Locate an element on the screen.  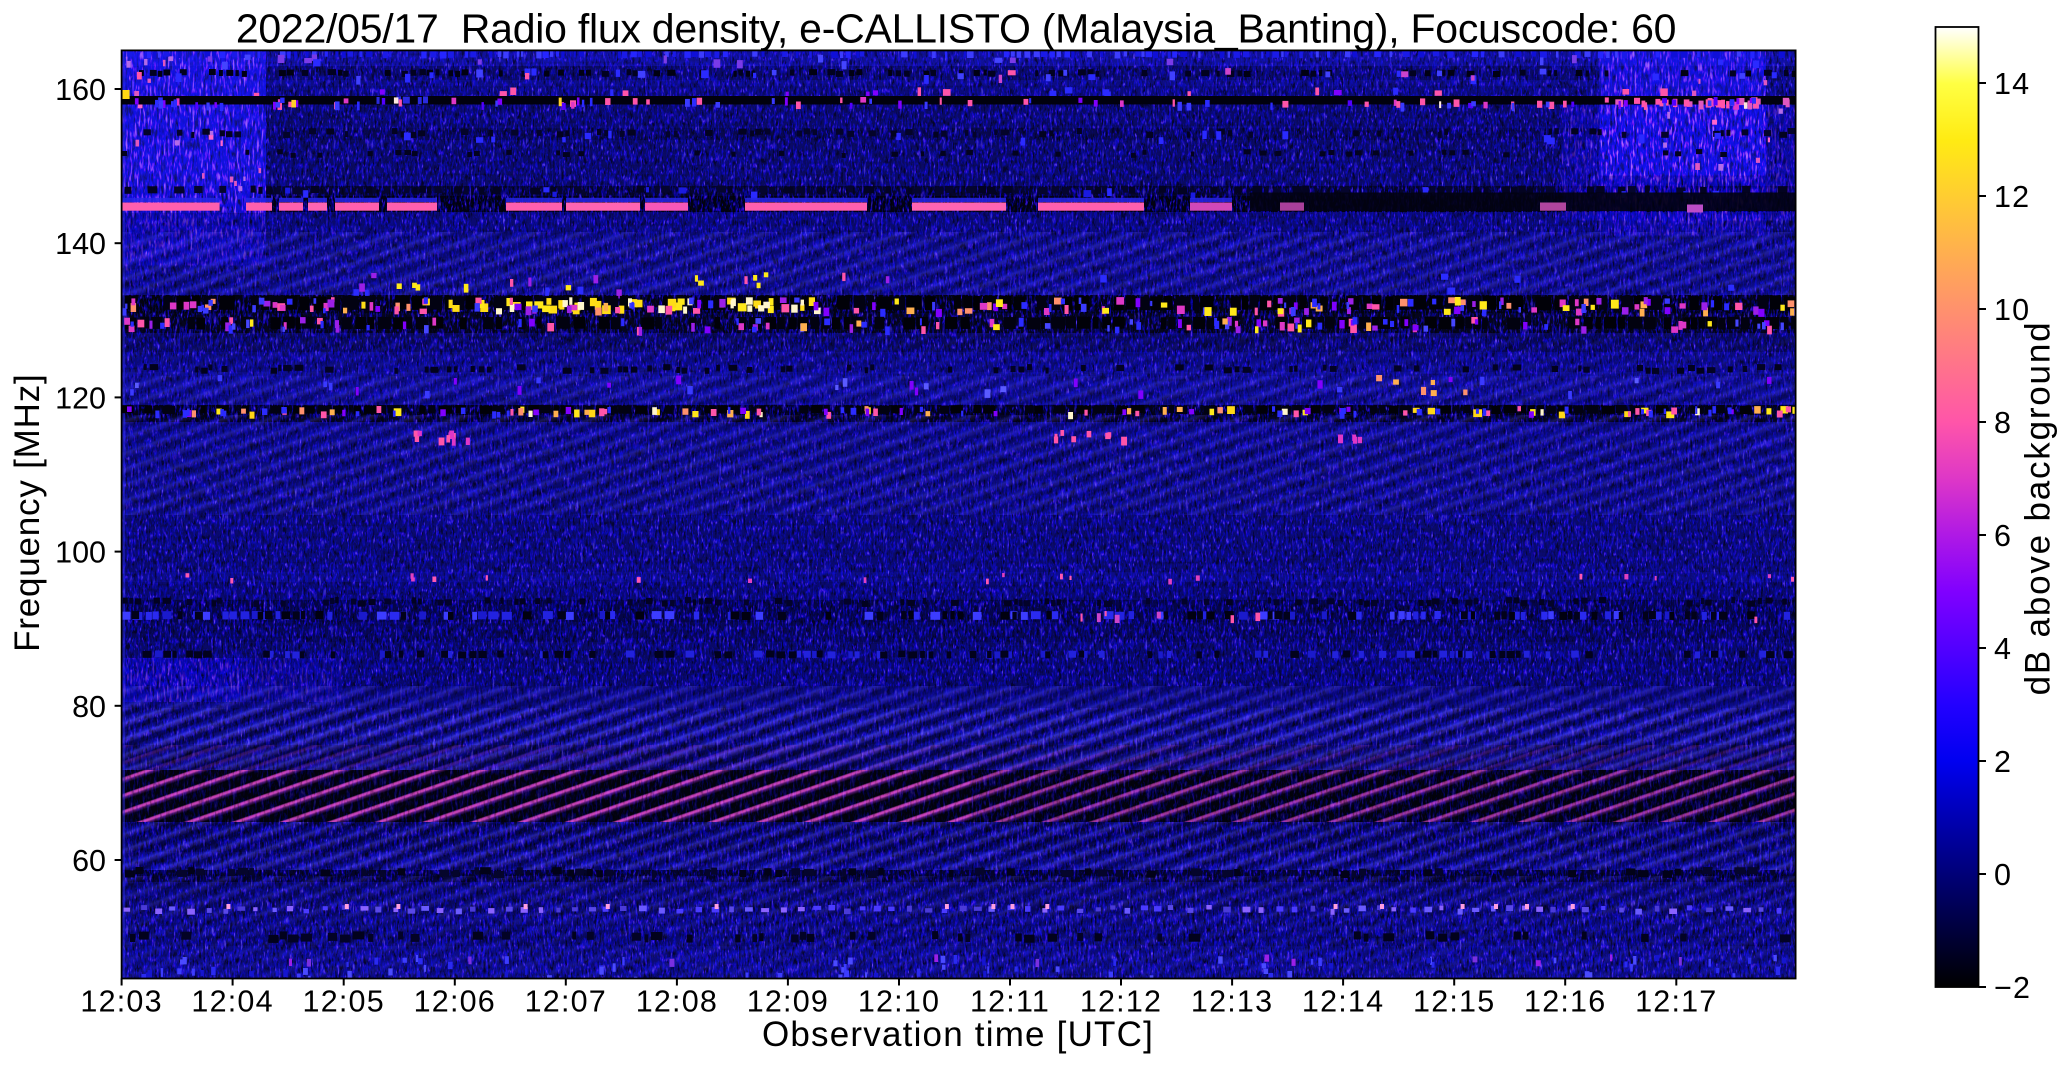
svg-text: 100 is located at coordinates (80, 553).